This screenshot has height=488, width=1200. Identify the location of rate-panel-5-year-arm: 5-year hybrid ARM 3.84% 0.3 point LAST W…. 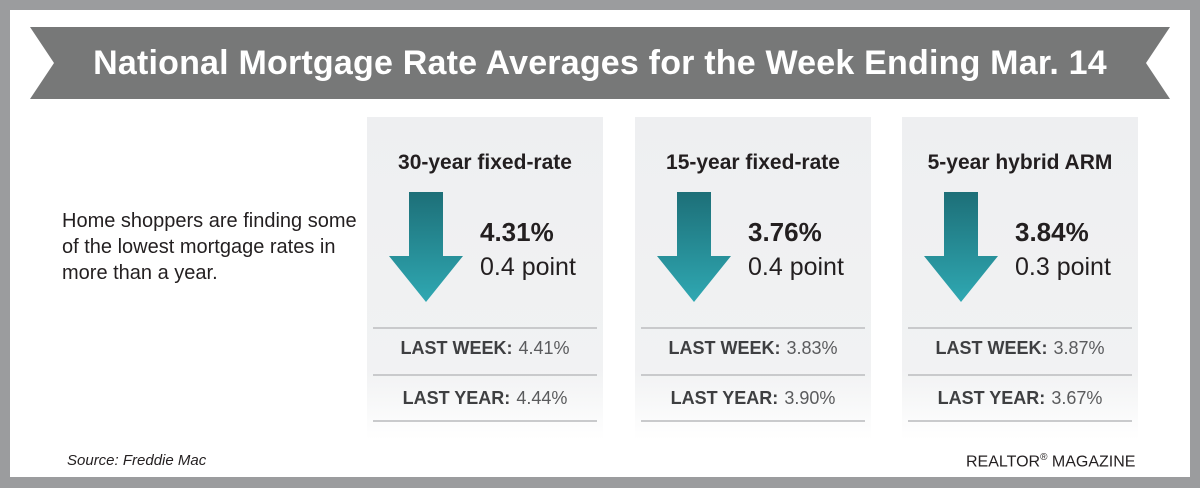
(1020, 278).